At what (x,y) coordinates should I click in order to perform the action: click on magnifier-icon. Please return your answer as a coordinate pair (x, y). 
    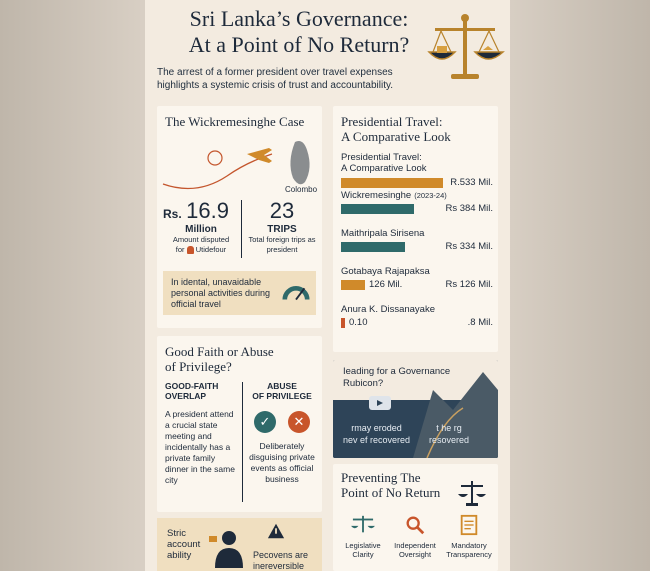
    Looking at the image, I should click on (415, 525).